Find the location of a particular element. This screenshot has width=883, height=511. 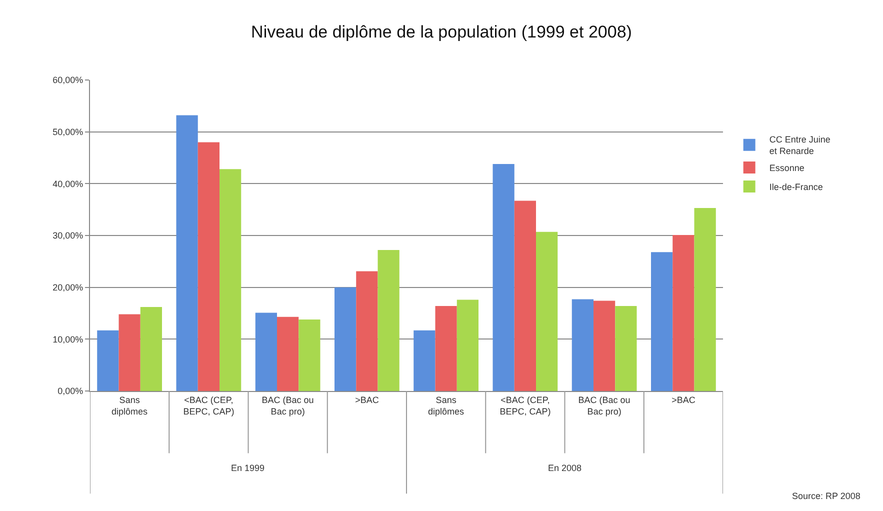

legend-label: Essonne is located at coordinates (786, 168).